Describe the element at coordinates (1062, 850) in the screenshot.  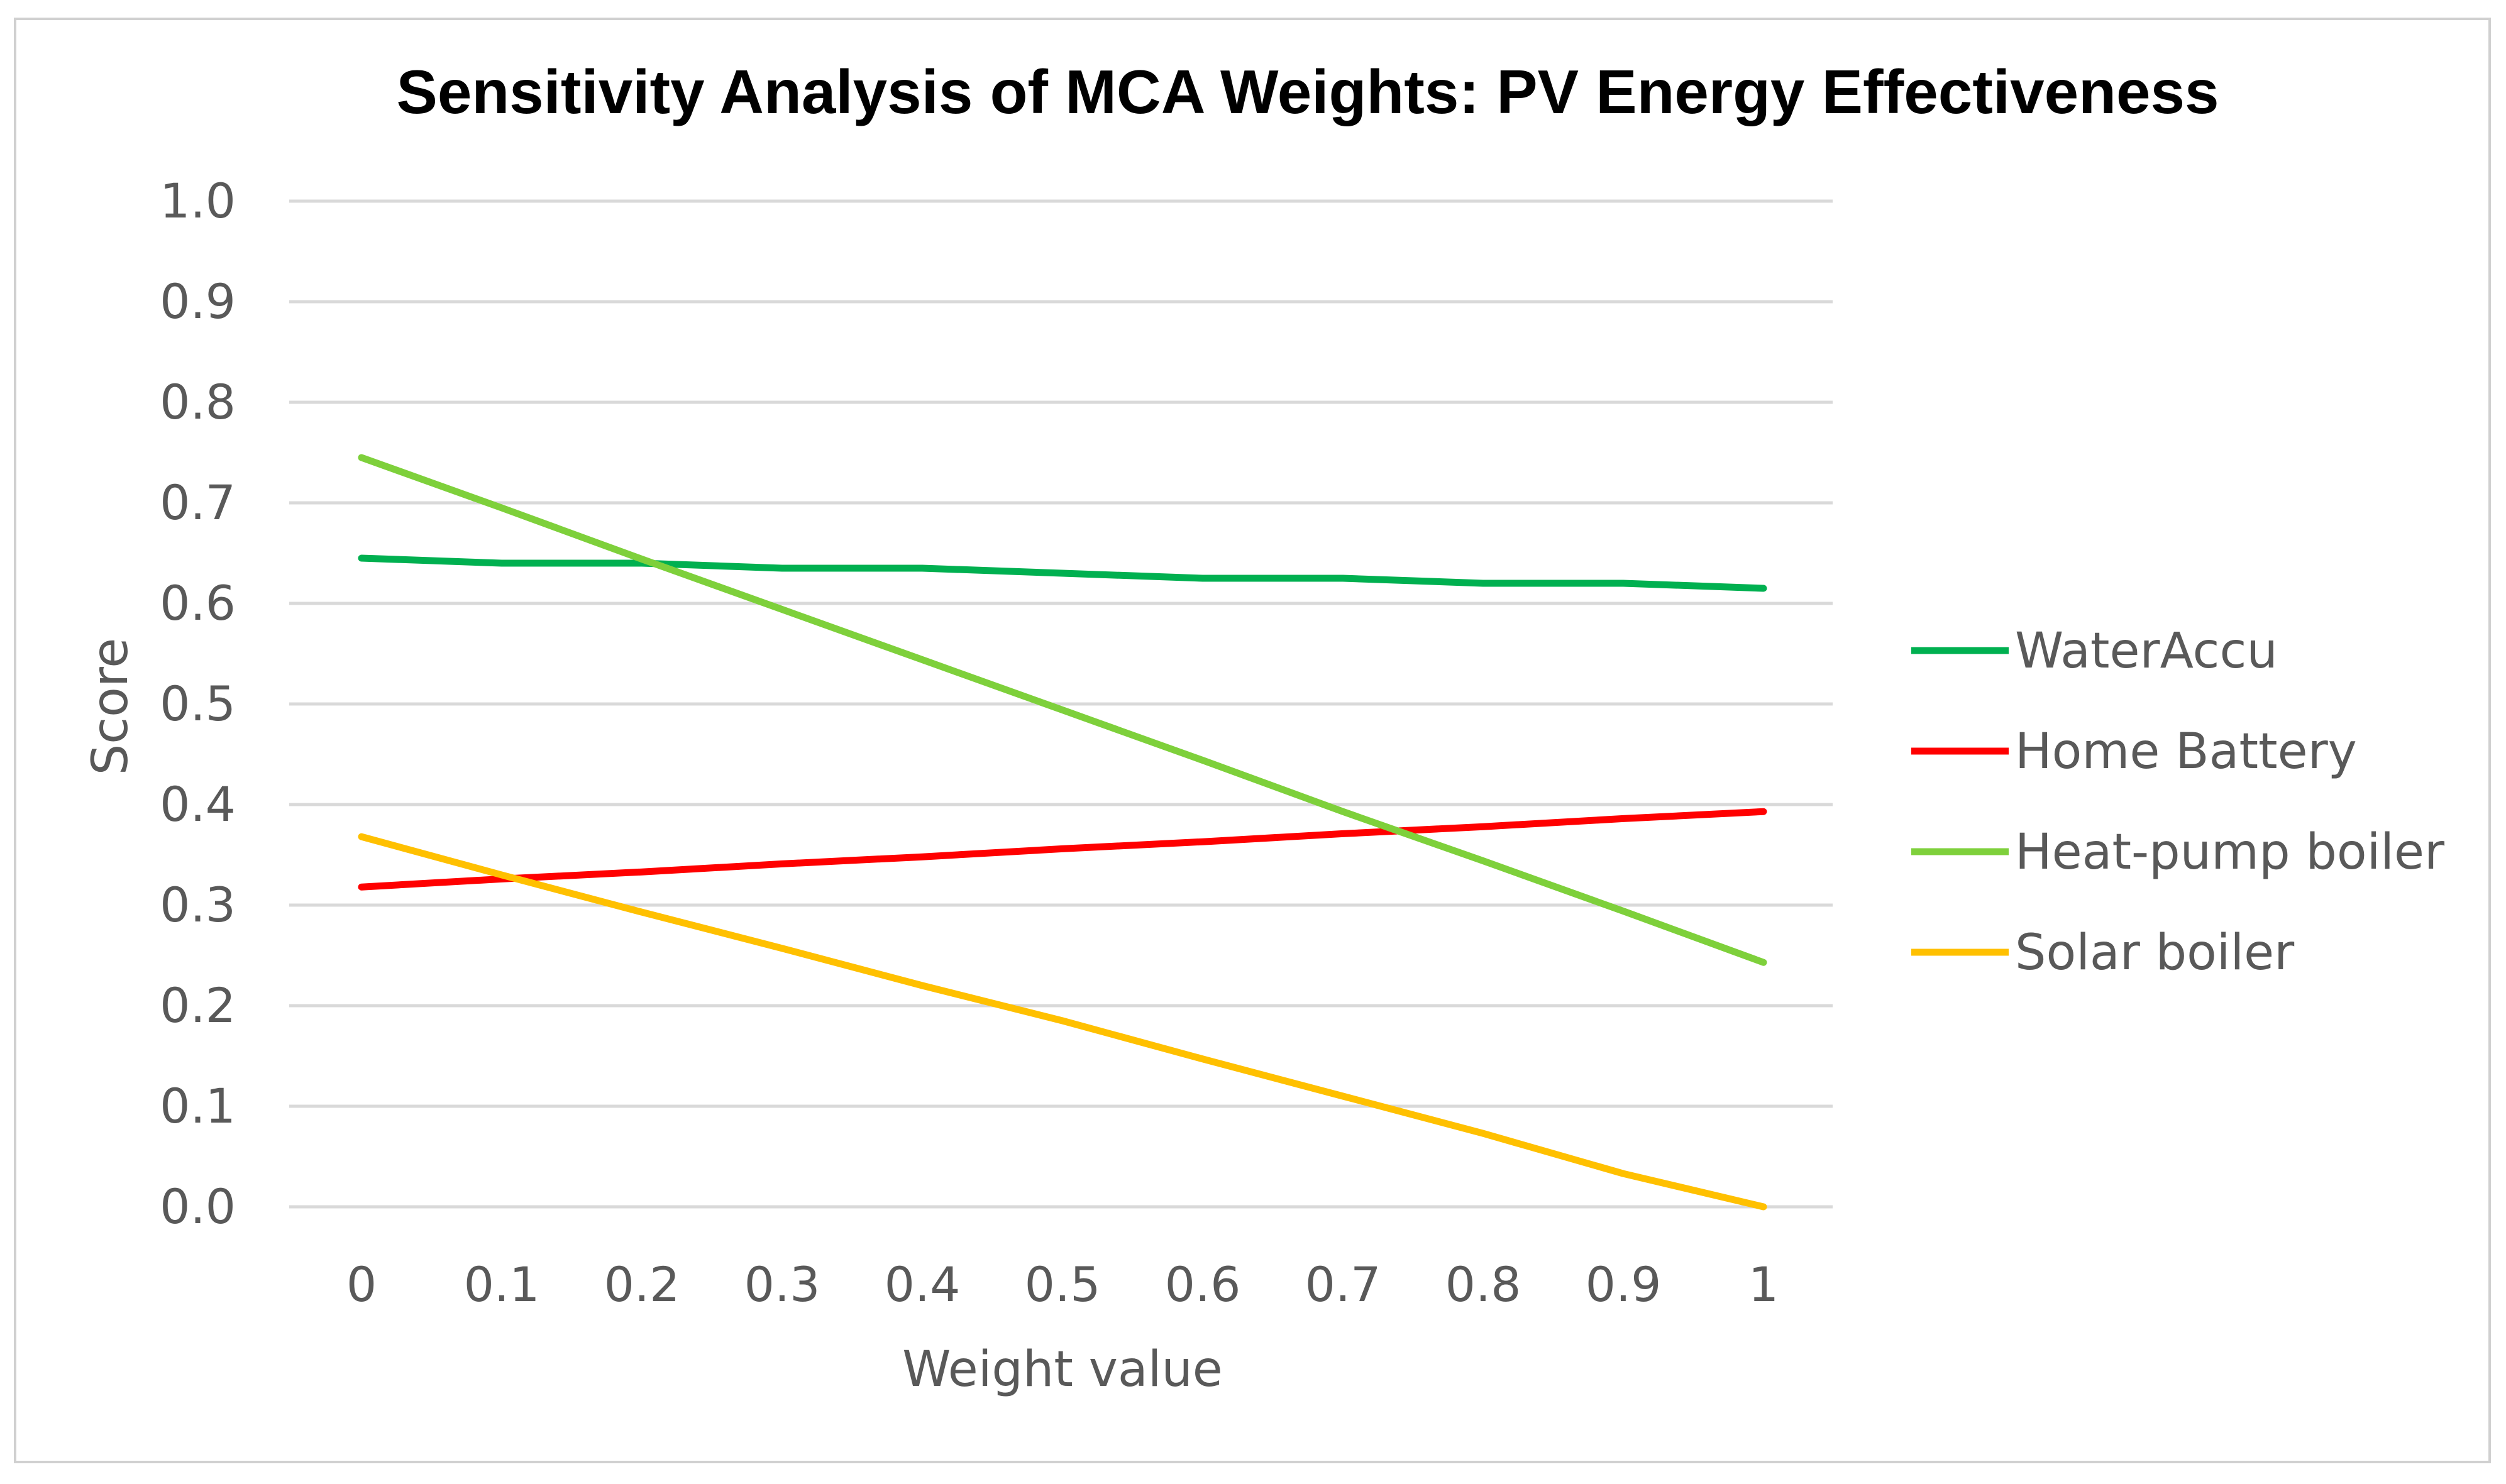
I see `series-line-home-battery` at that location.